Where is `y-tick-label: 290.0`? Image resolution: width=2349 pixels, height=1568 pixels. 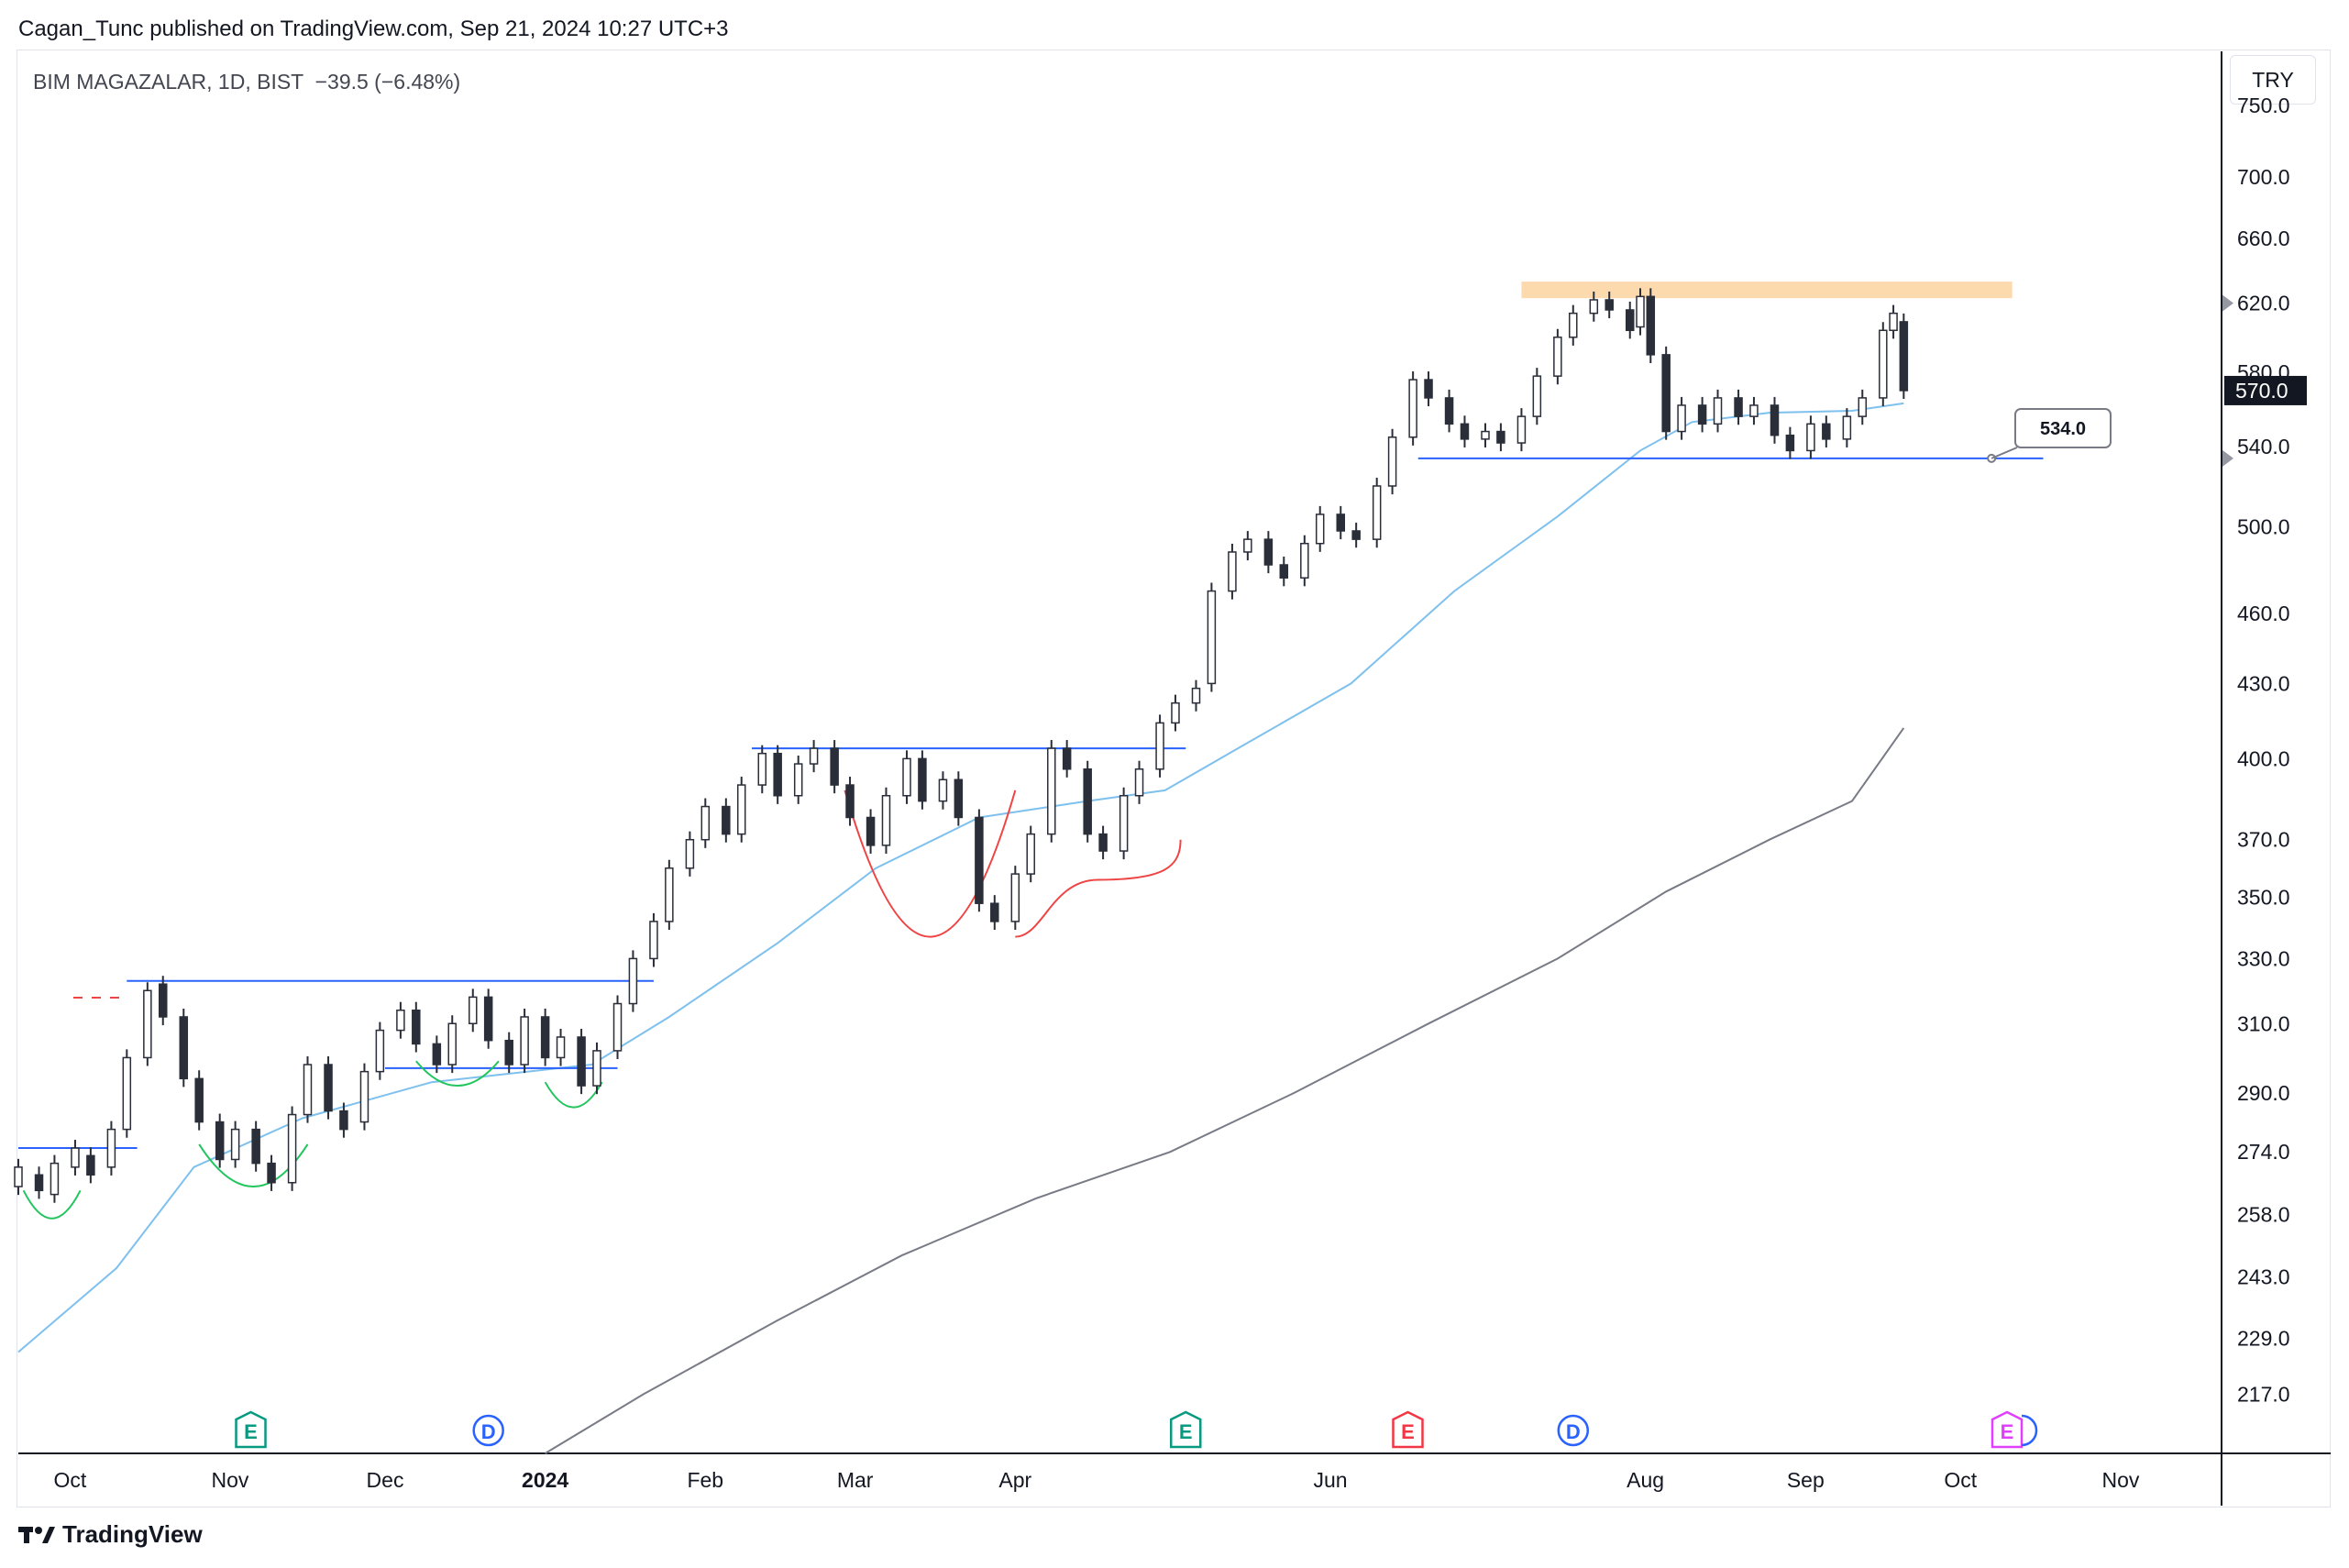 y-tick-label: 290.0 is located at coordinates (2263, 1093).